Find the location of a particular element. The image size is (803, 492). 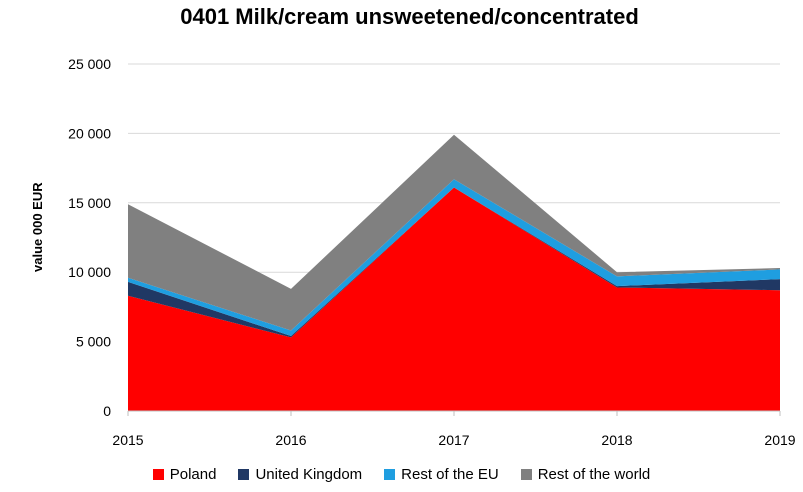

x-tick-label: 2018 is located at coordinates (616, 440).